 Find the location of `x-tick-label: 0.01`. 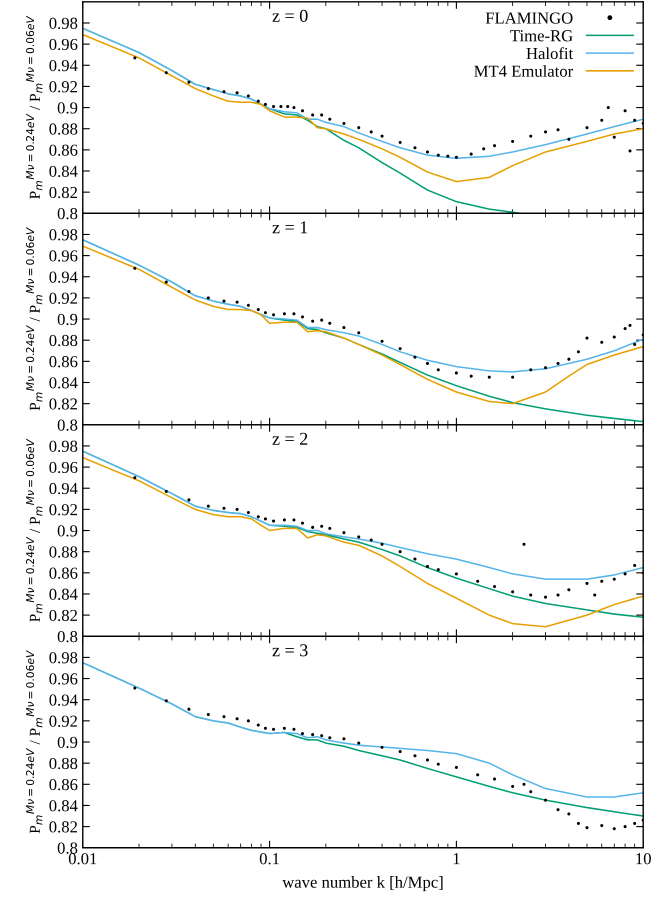

x-tick-label: 0.01 is located at coordinates (82, 858).